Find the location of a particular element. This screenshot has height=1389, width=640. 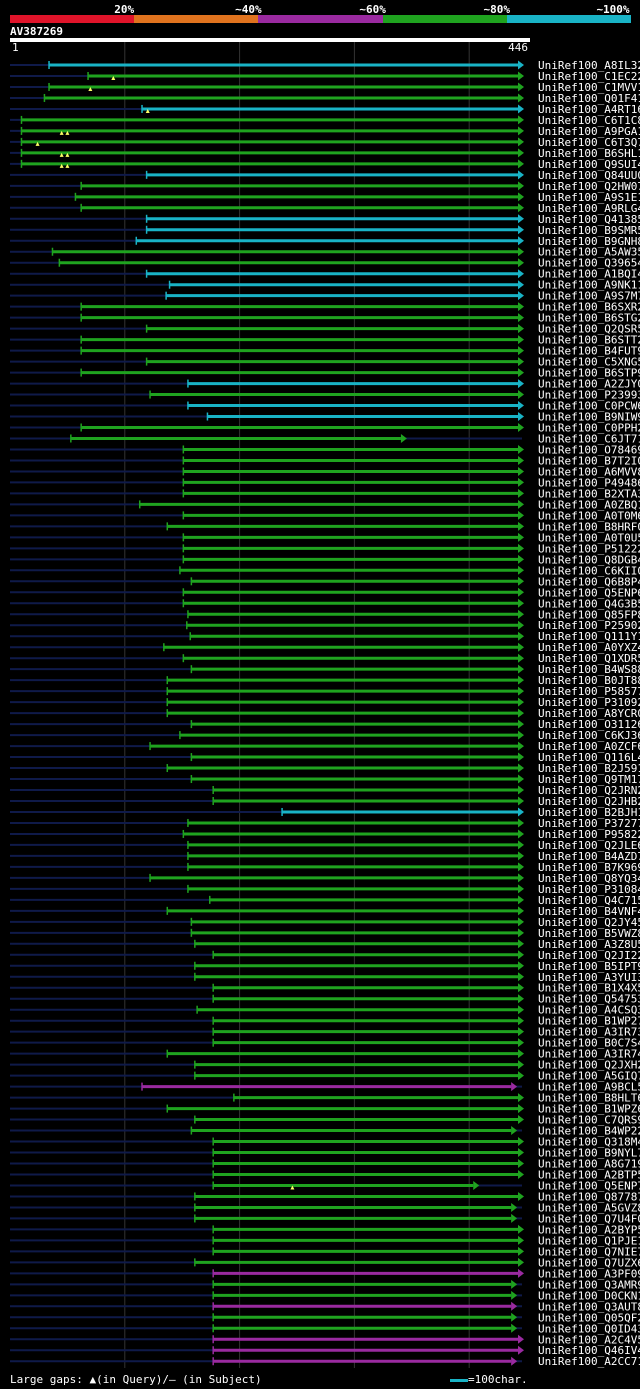

hit-name: UniRef100_Q1XDR5 is located at coordinates (589, 658).